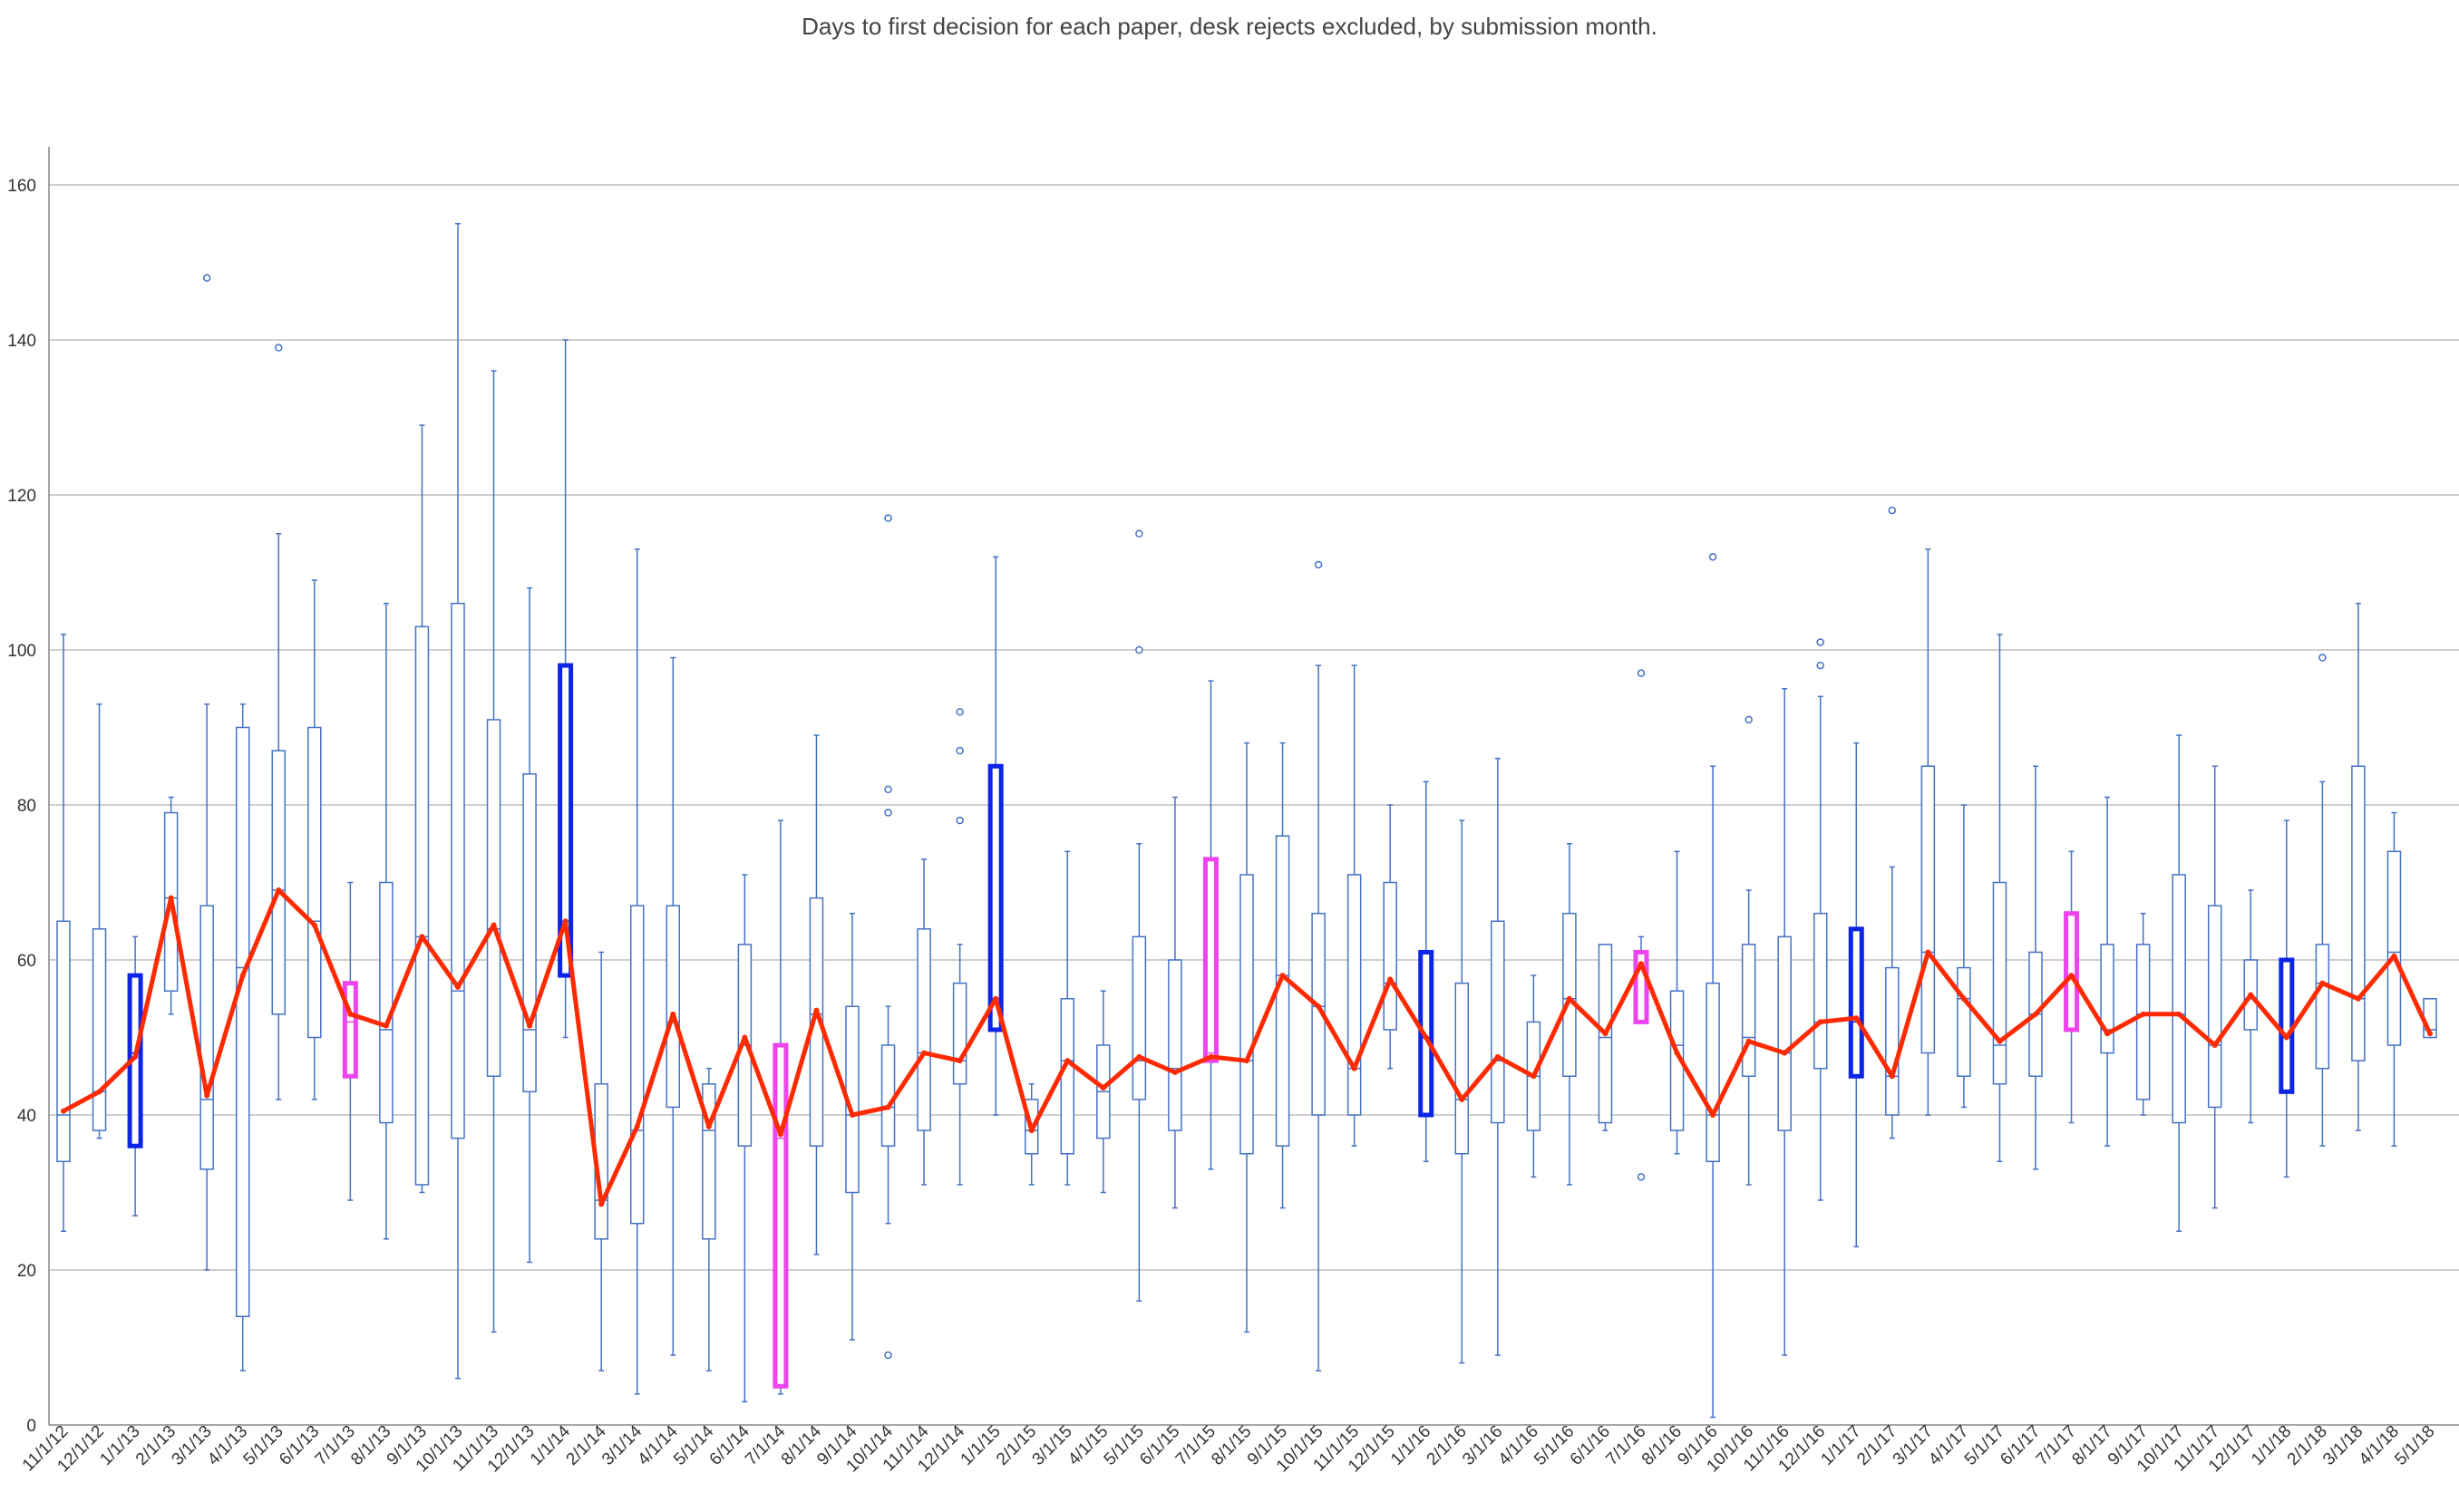  Describe the element at coordinates (1892, 1077) in the screenshot. I see `mean-point-2/1/17` at that location.